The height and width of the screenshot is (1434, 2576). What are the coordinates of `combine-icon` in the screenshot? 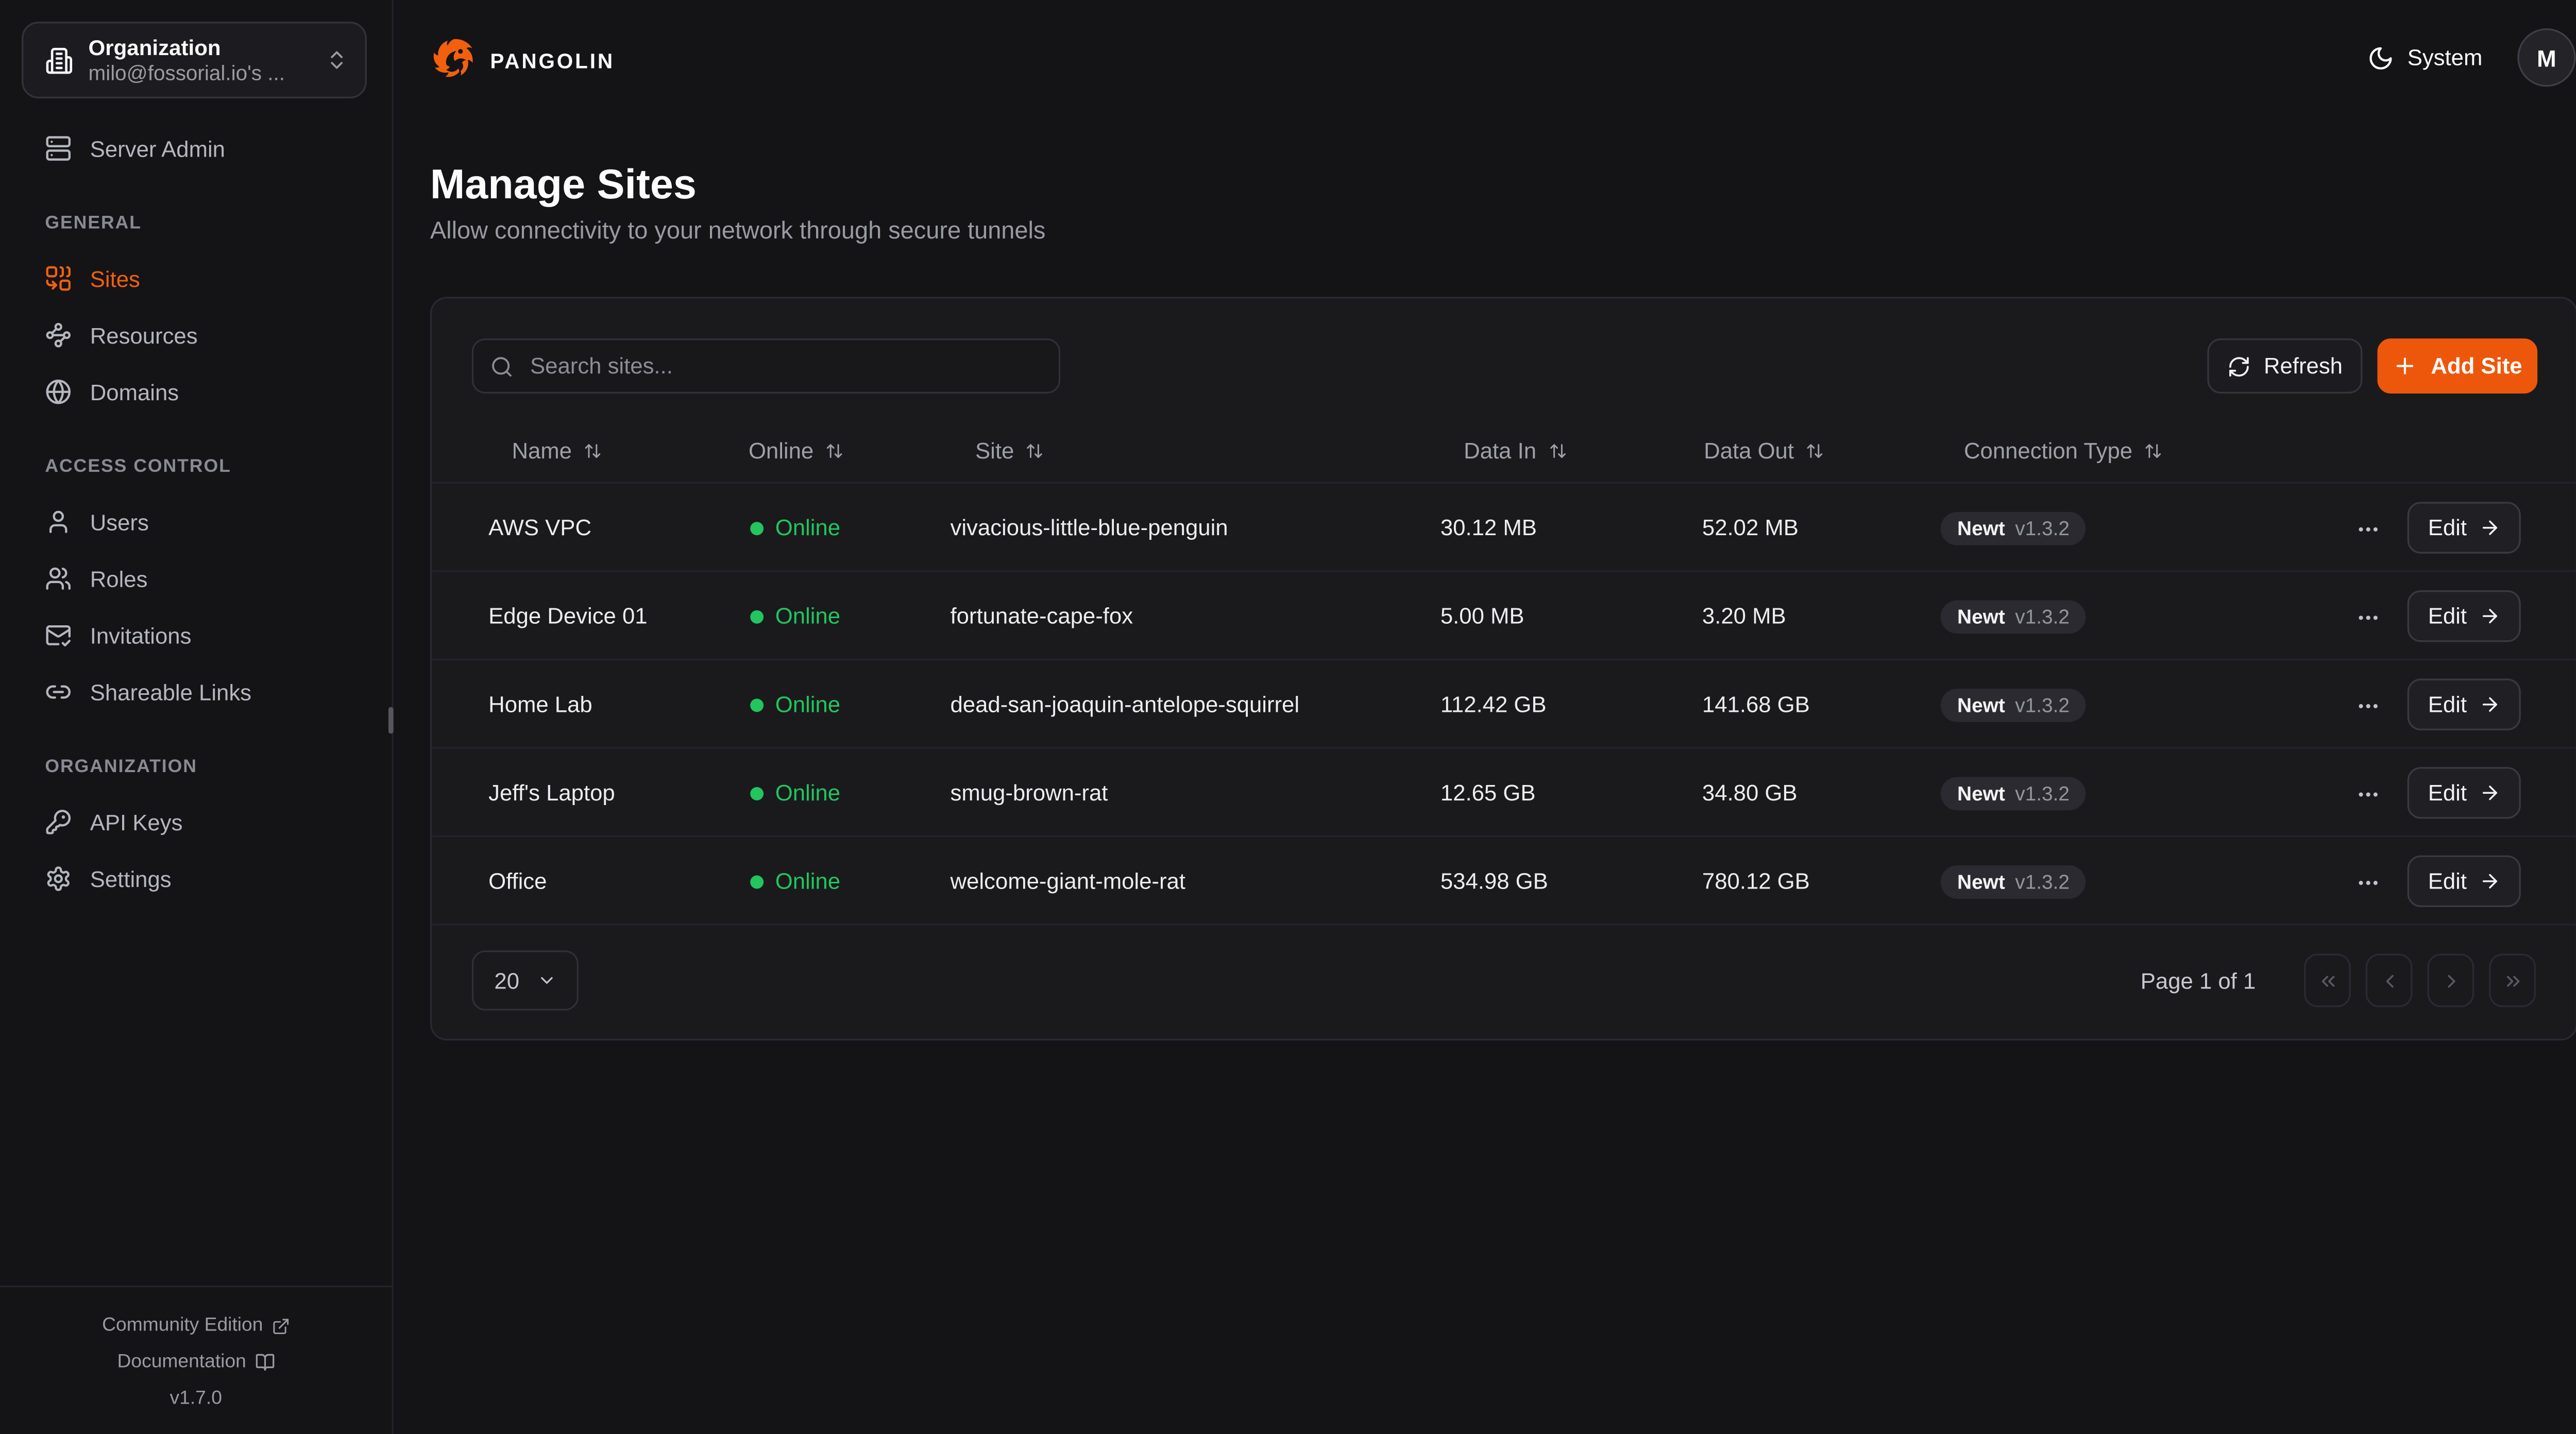 It's located at (59, 278).